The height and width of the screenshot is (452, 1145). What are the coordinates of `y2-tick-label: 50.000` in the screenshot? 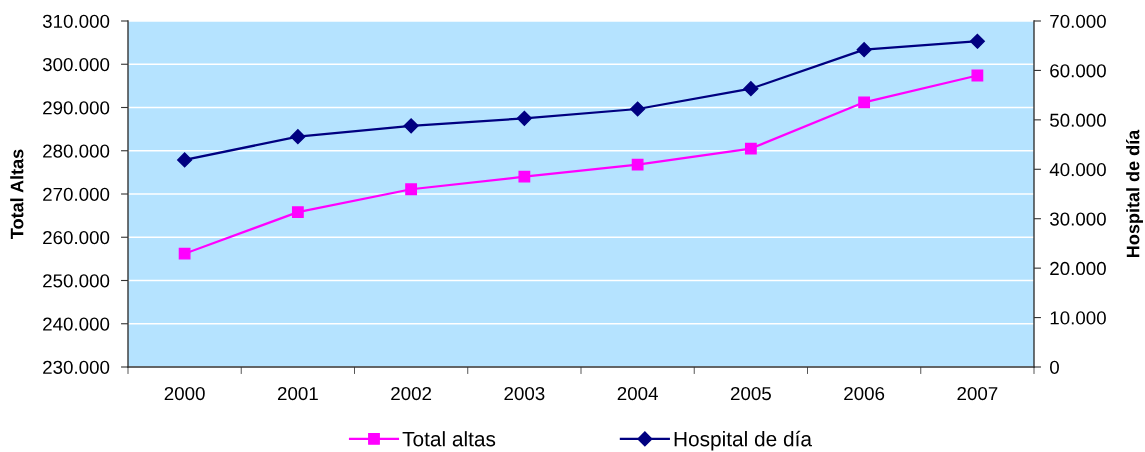 It's located at (1078, 120).